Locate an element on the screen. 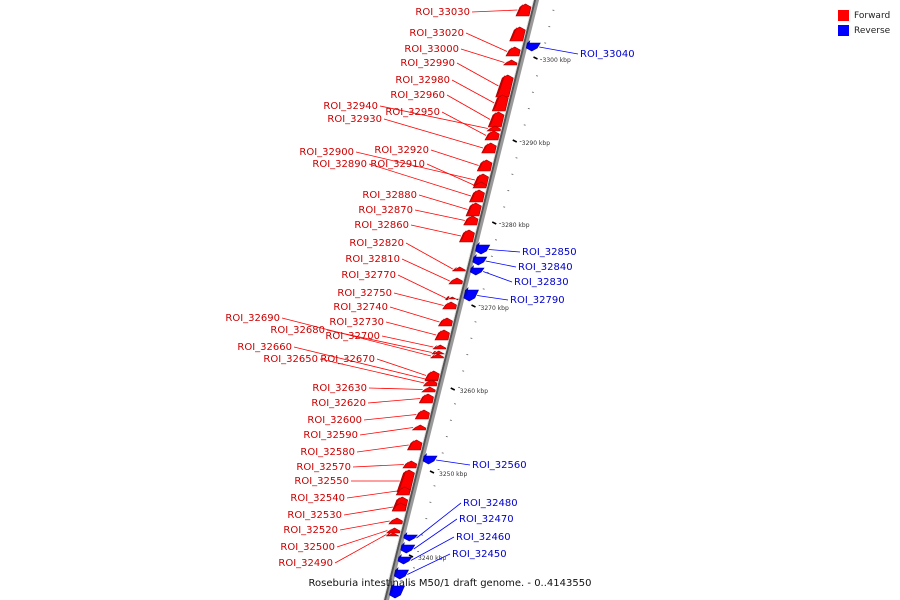 The width and height of the screenshot is (900, 600). gene-label: ROI_32660 is located at coordinates (264, 347).